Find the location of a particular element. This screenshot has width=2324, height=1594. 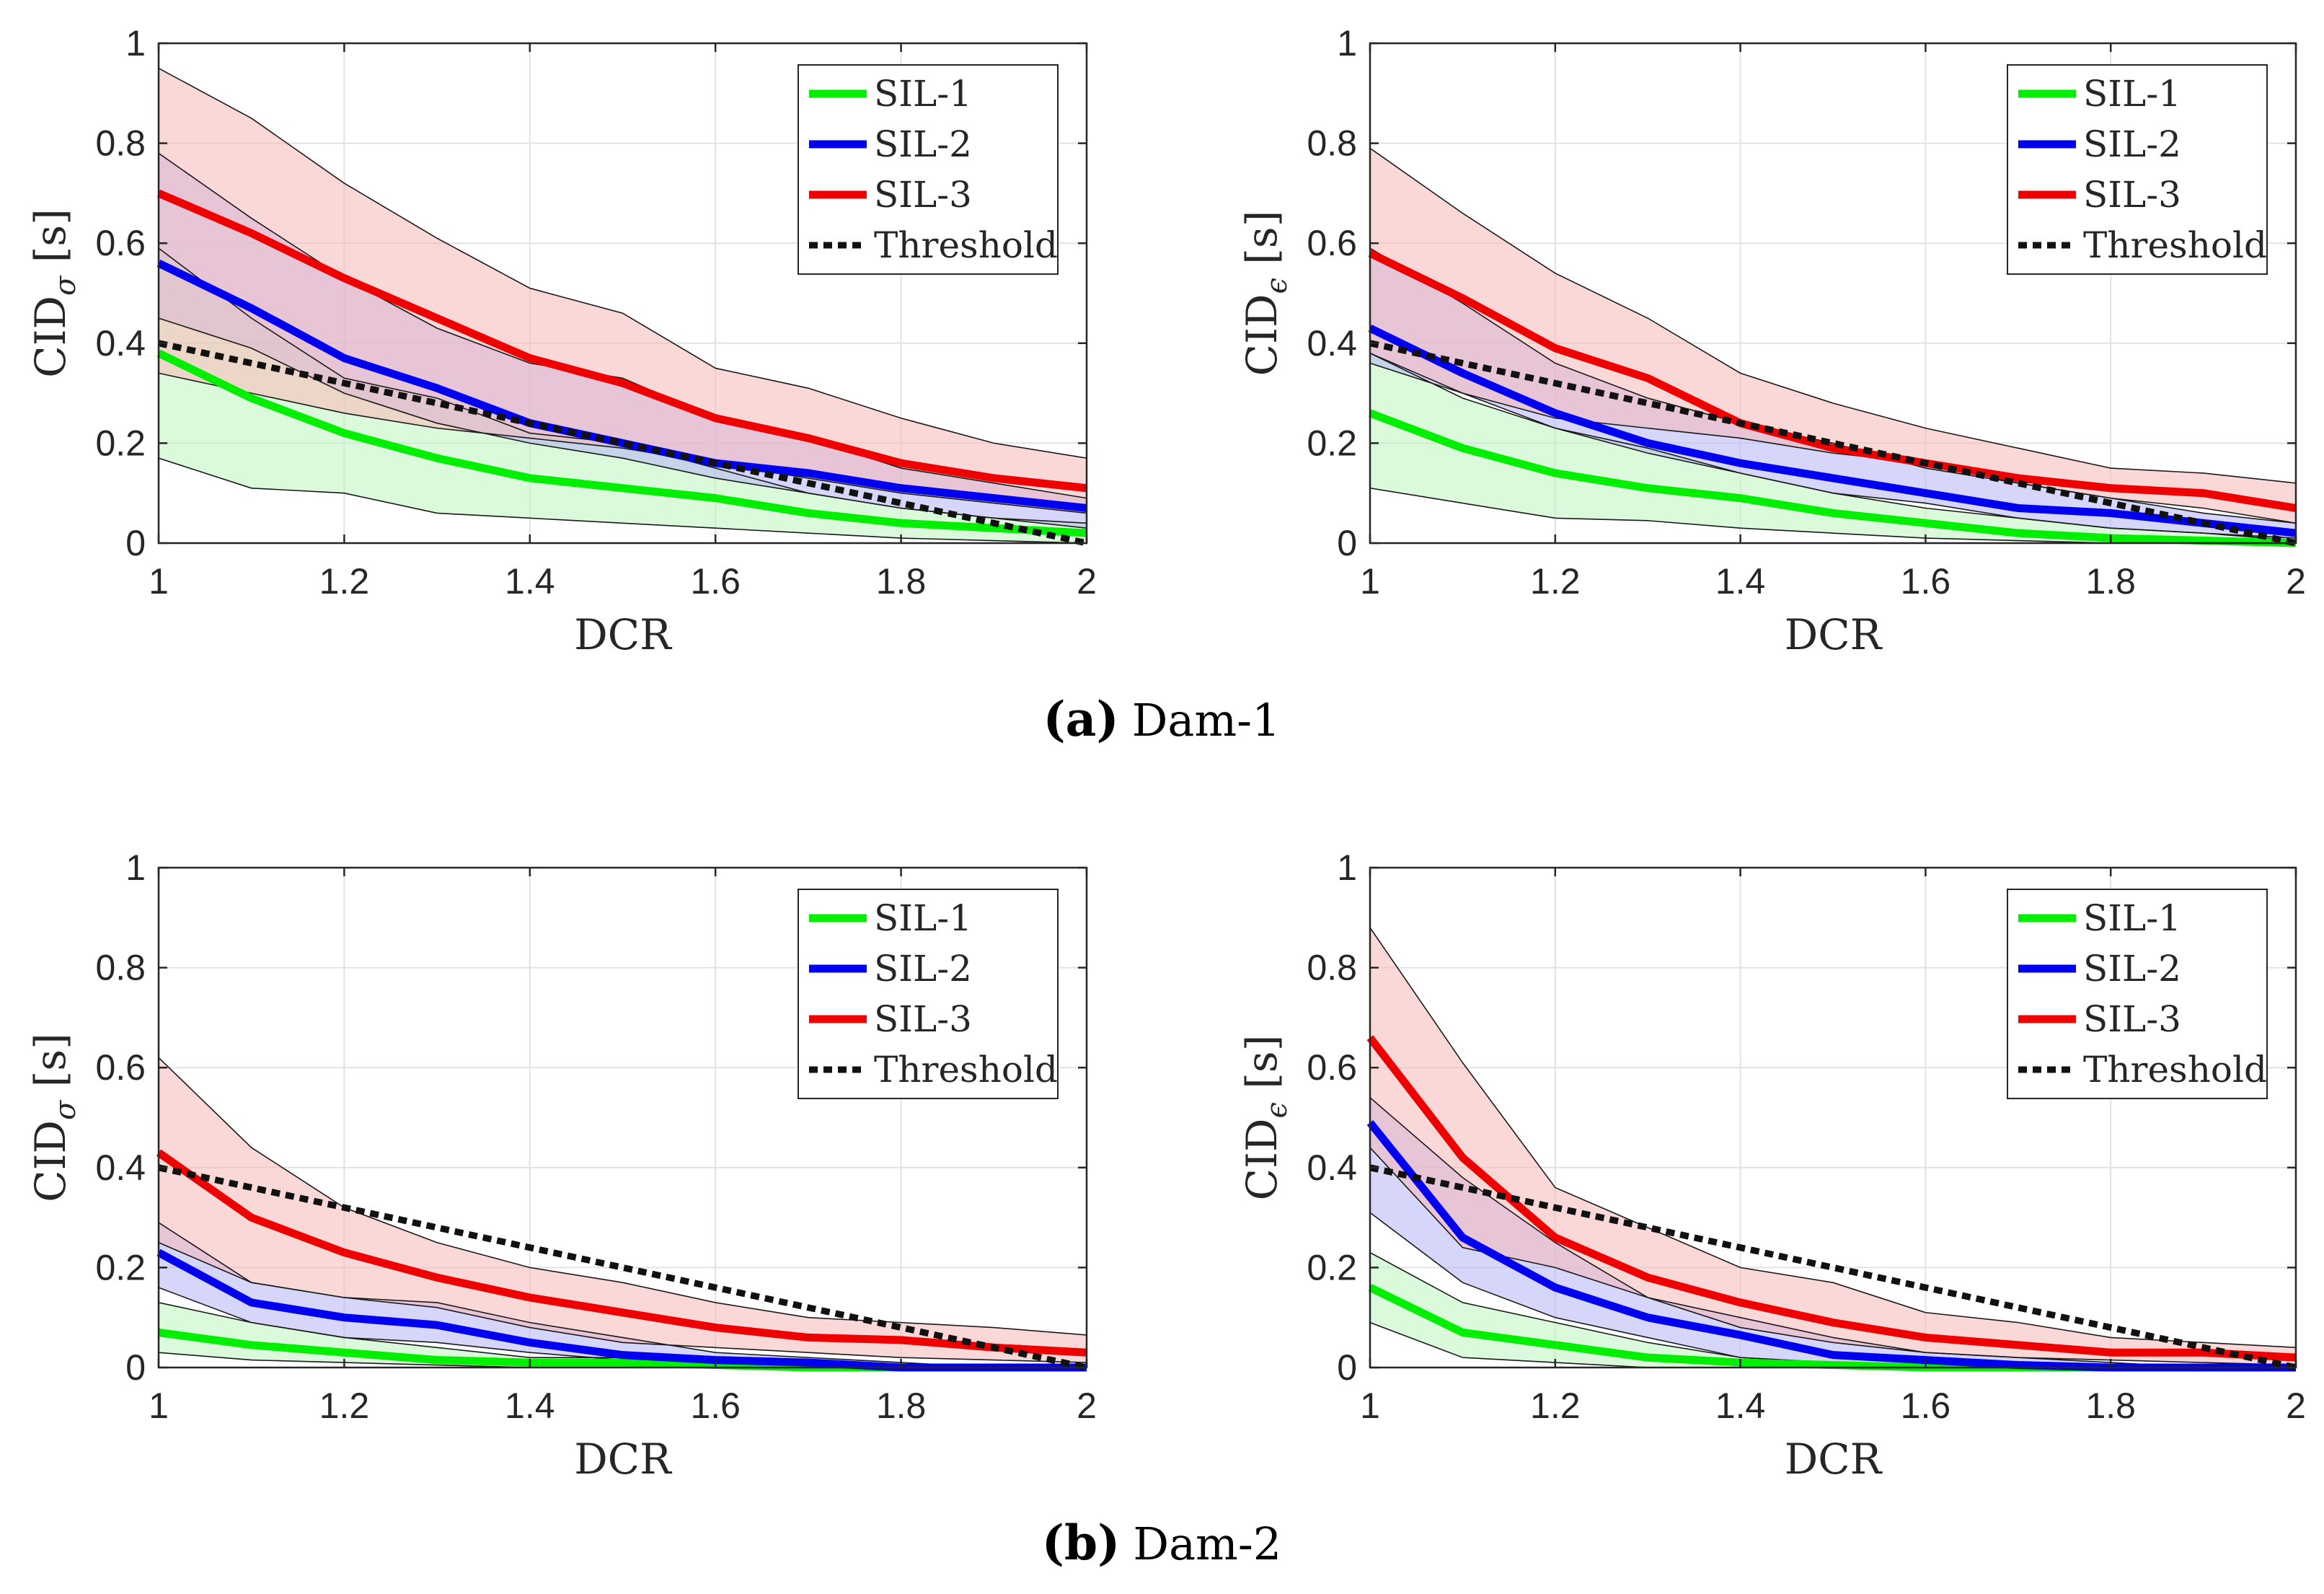

band-edge-sil-2-upper is located at coordinates (1833, 385).